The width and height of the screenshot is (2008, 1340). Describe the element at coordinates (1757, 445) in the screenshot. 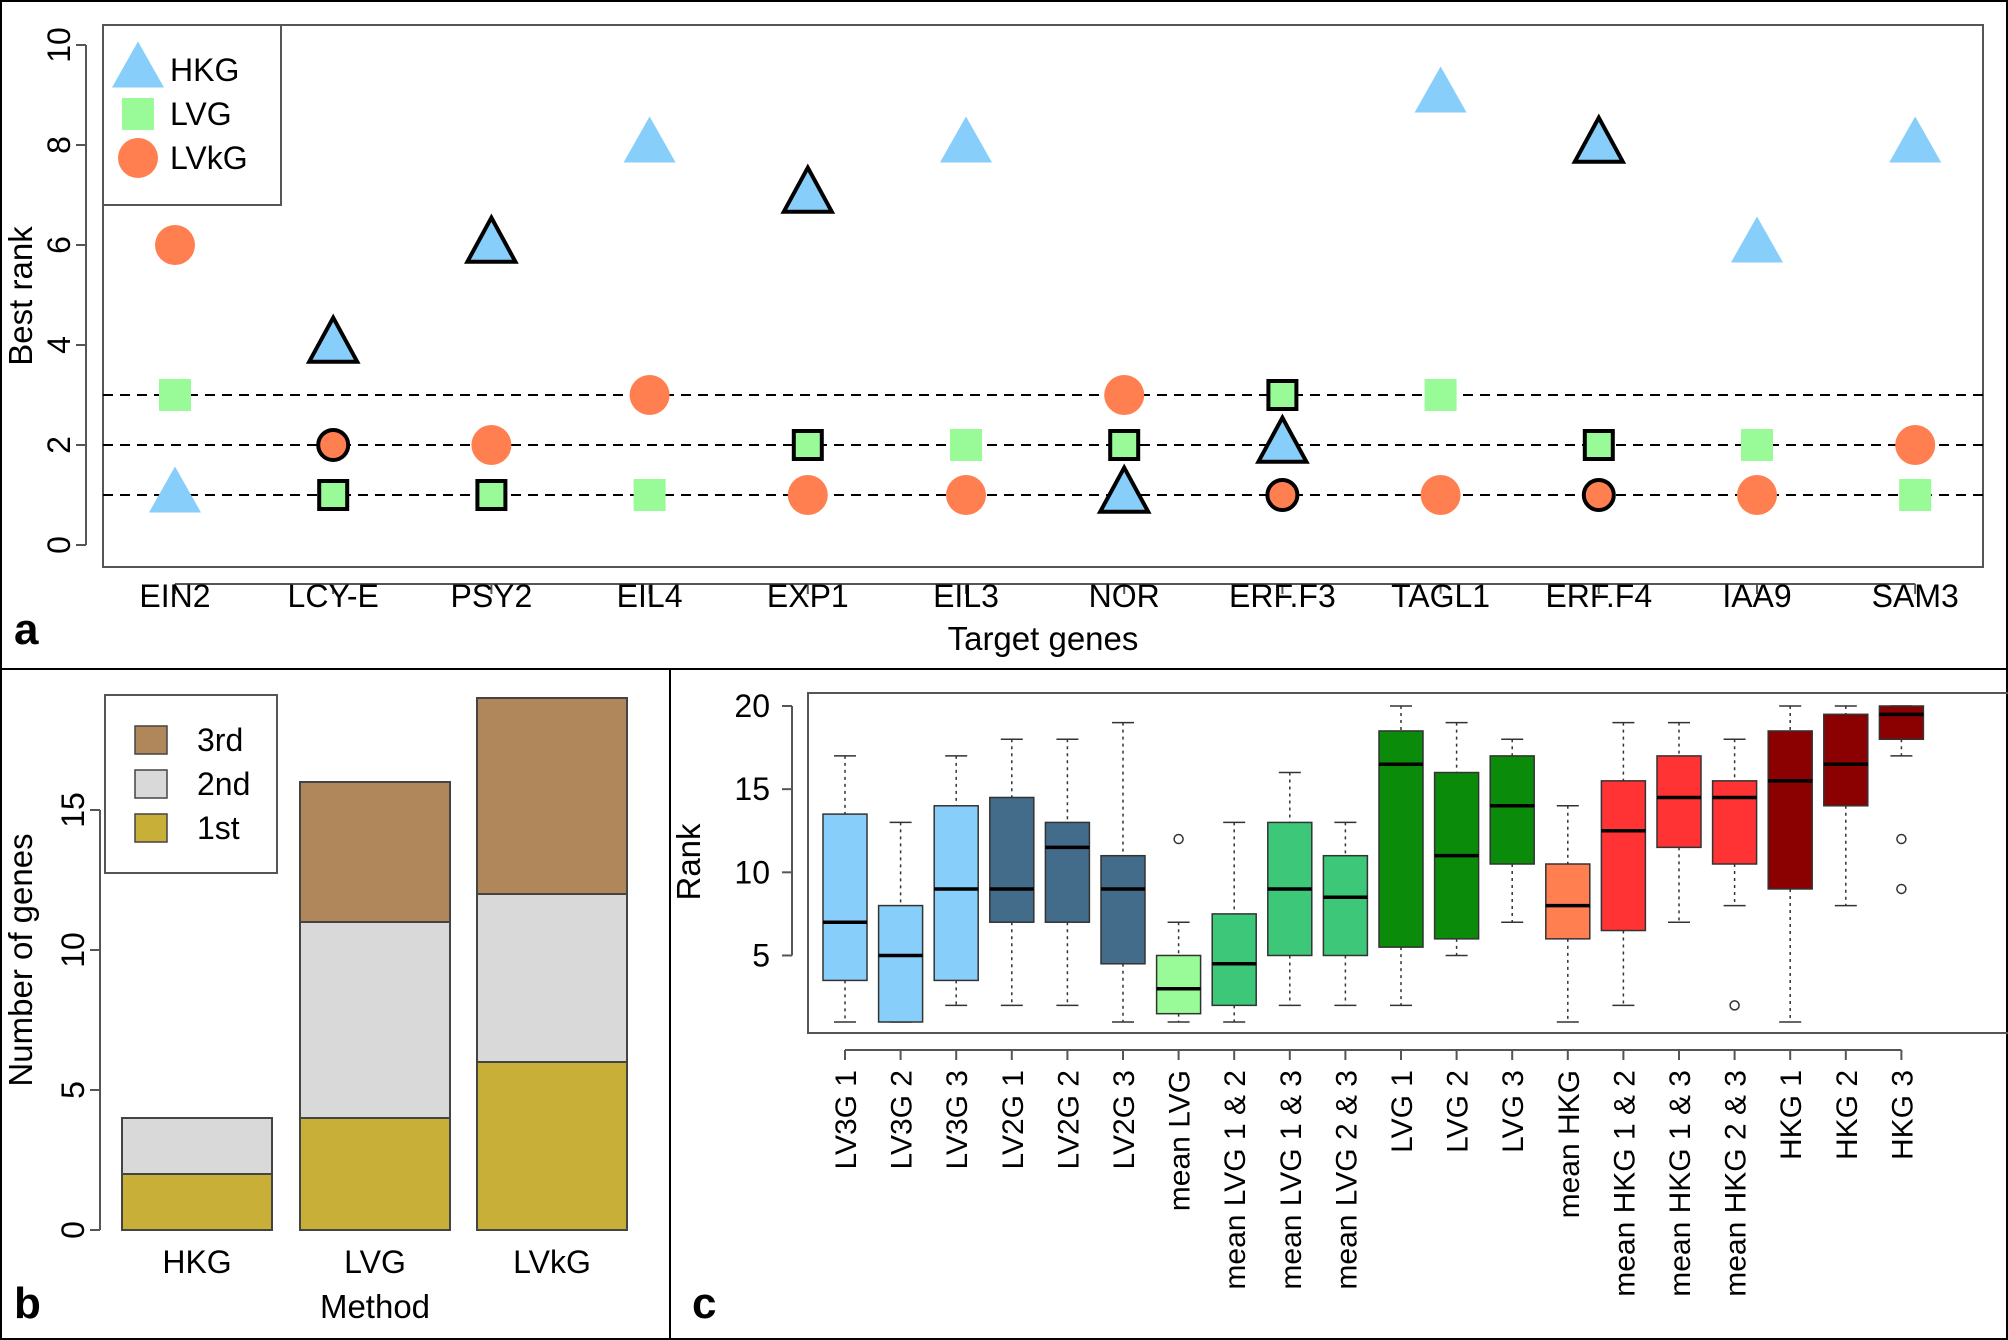

I see `panel-a-point-lvg-iaa9` at that location.